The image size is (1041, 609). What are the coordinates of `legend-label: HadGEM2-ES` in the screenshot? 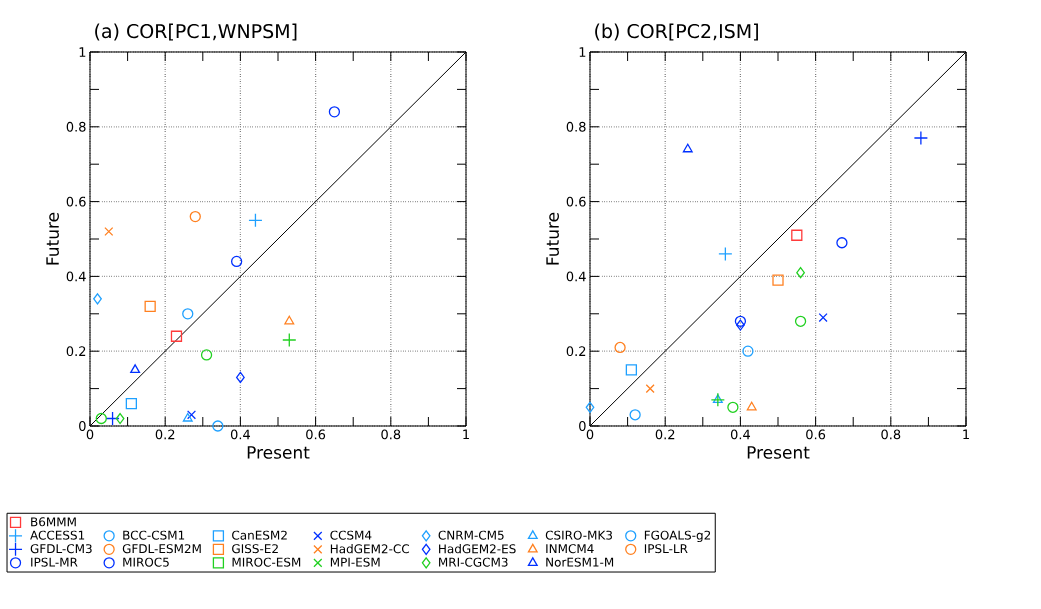 It's located at (477, 549).